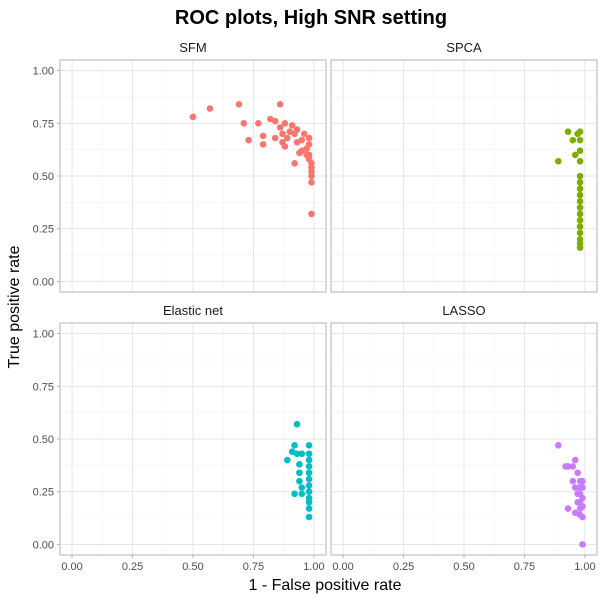 Image resolution: width=600 pixels, height=600 pixels. What do you see at coordinates (43, 335) in the screenshot?
I see `y-tick-label: 1.00` at bounding box center [43, 335].